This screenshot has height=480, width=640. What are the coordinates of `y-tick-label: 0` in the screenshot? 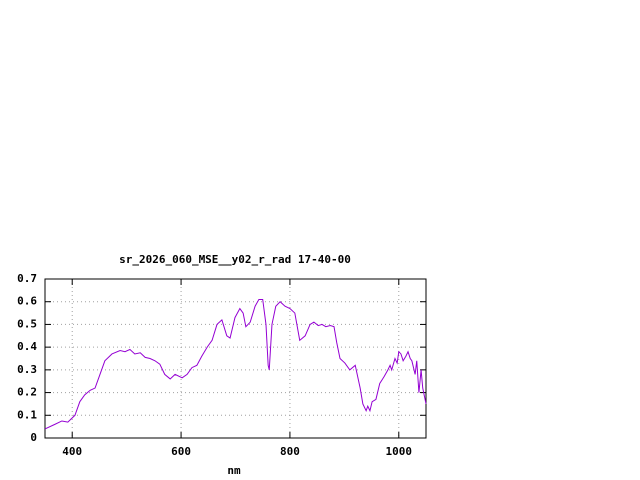 It's located at (33, 437).